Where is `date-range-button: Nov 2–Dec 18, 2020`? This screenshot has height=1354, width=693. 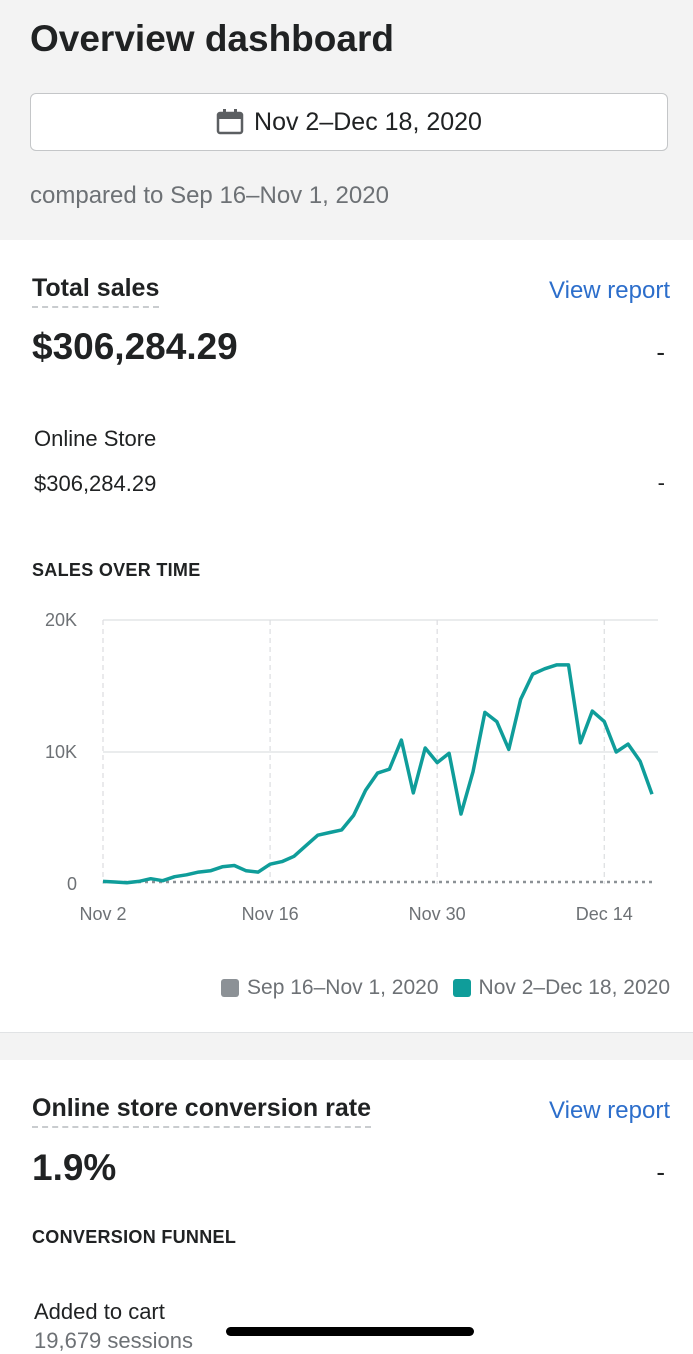 date-range-button: Nov 2–Dec 18, 2020 is located at coordinates (349, 122).